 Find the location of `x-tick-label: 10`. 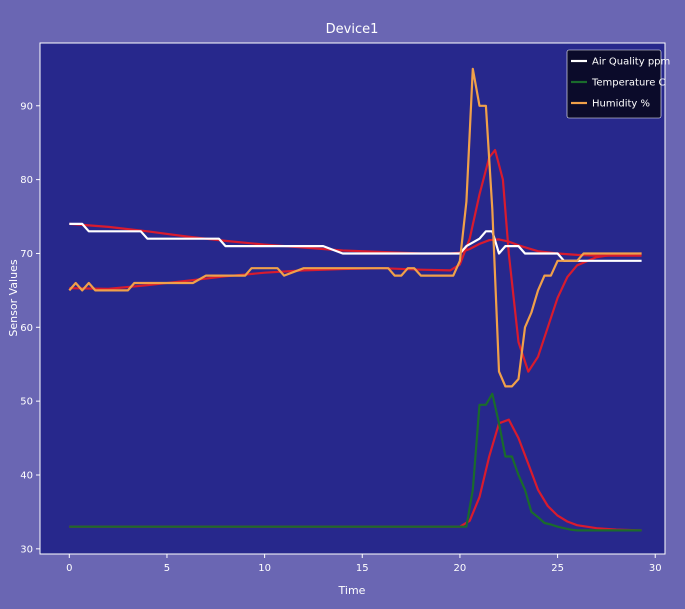

x-tick-label: 10 is located at coordinates (264, 568).